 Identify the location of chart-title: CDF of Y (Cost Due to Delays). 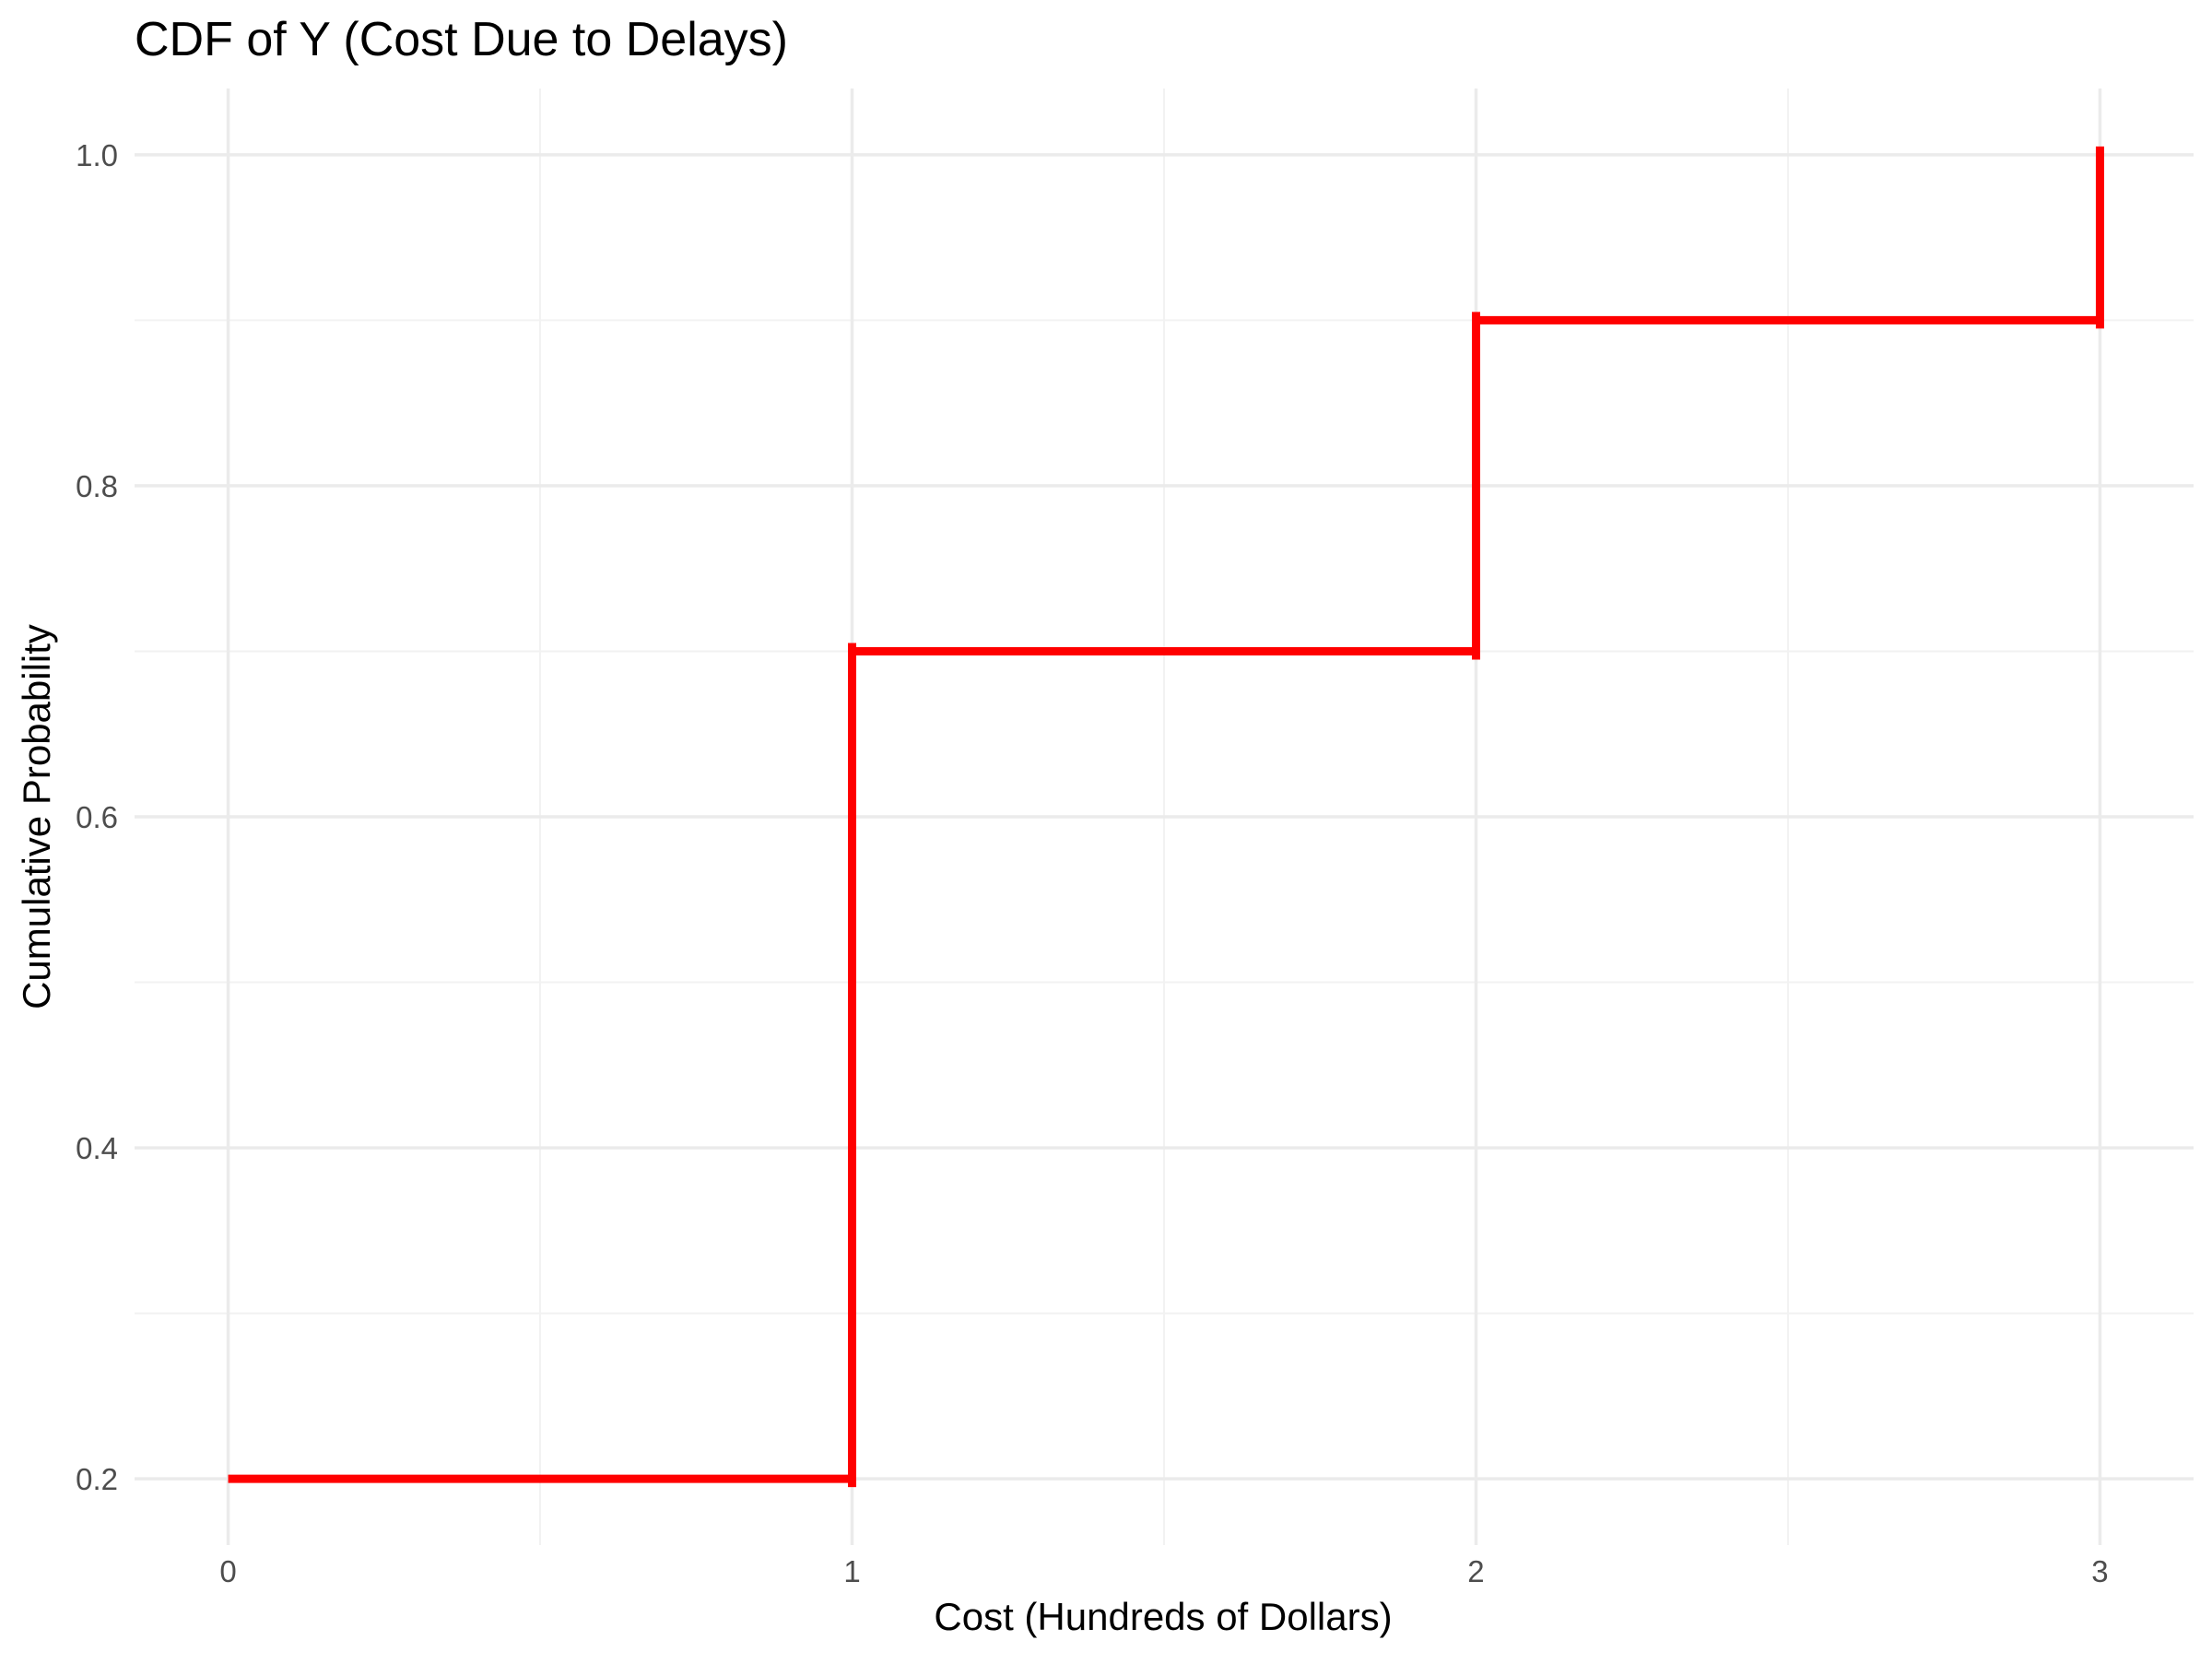
(461, 39).